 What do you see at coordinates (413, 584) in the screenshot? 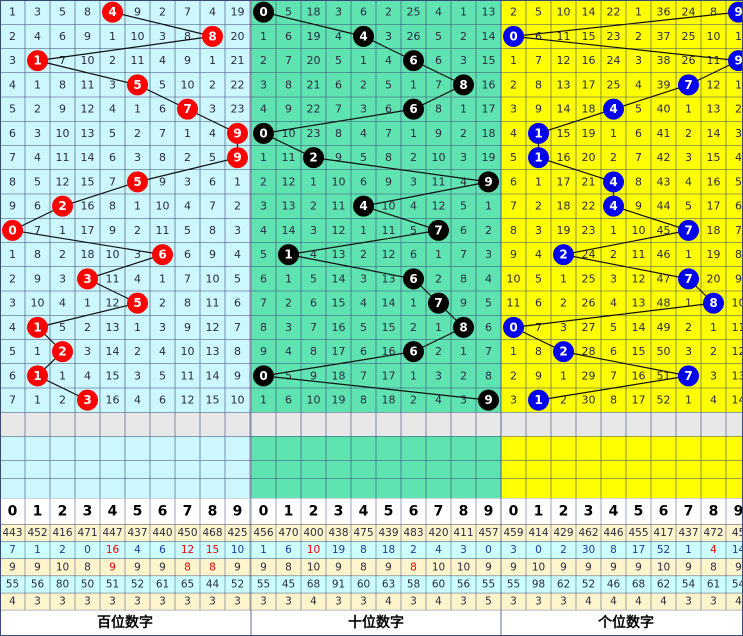
I see `stat-cell: 58` at bounding box center [413, 584].